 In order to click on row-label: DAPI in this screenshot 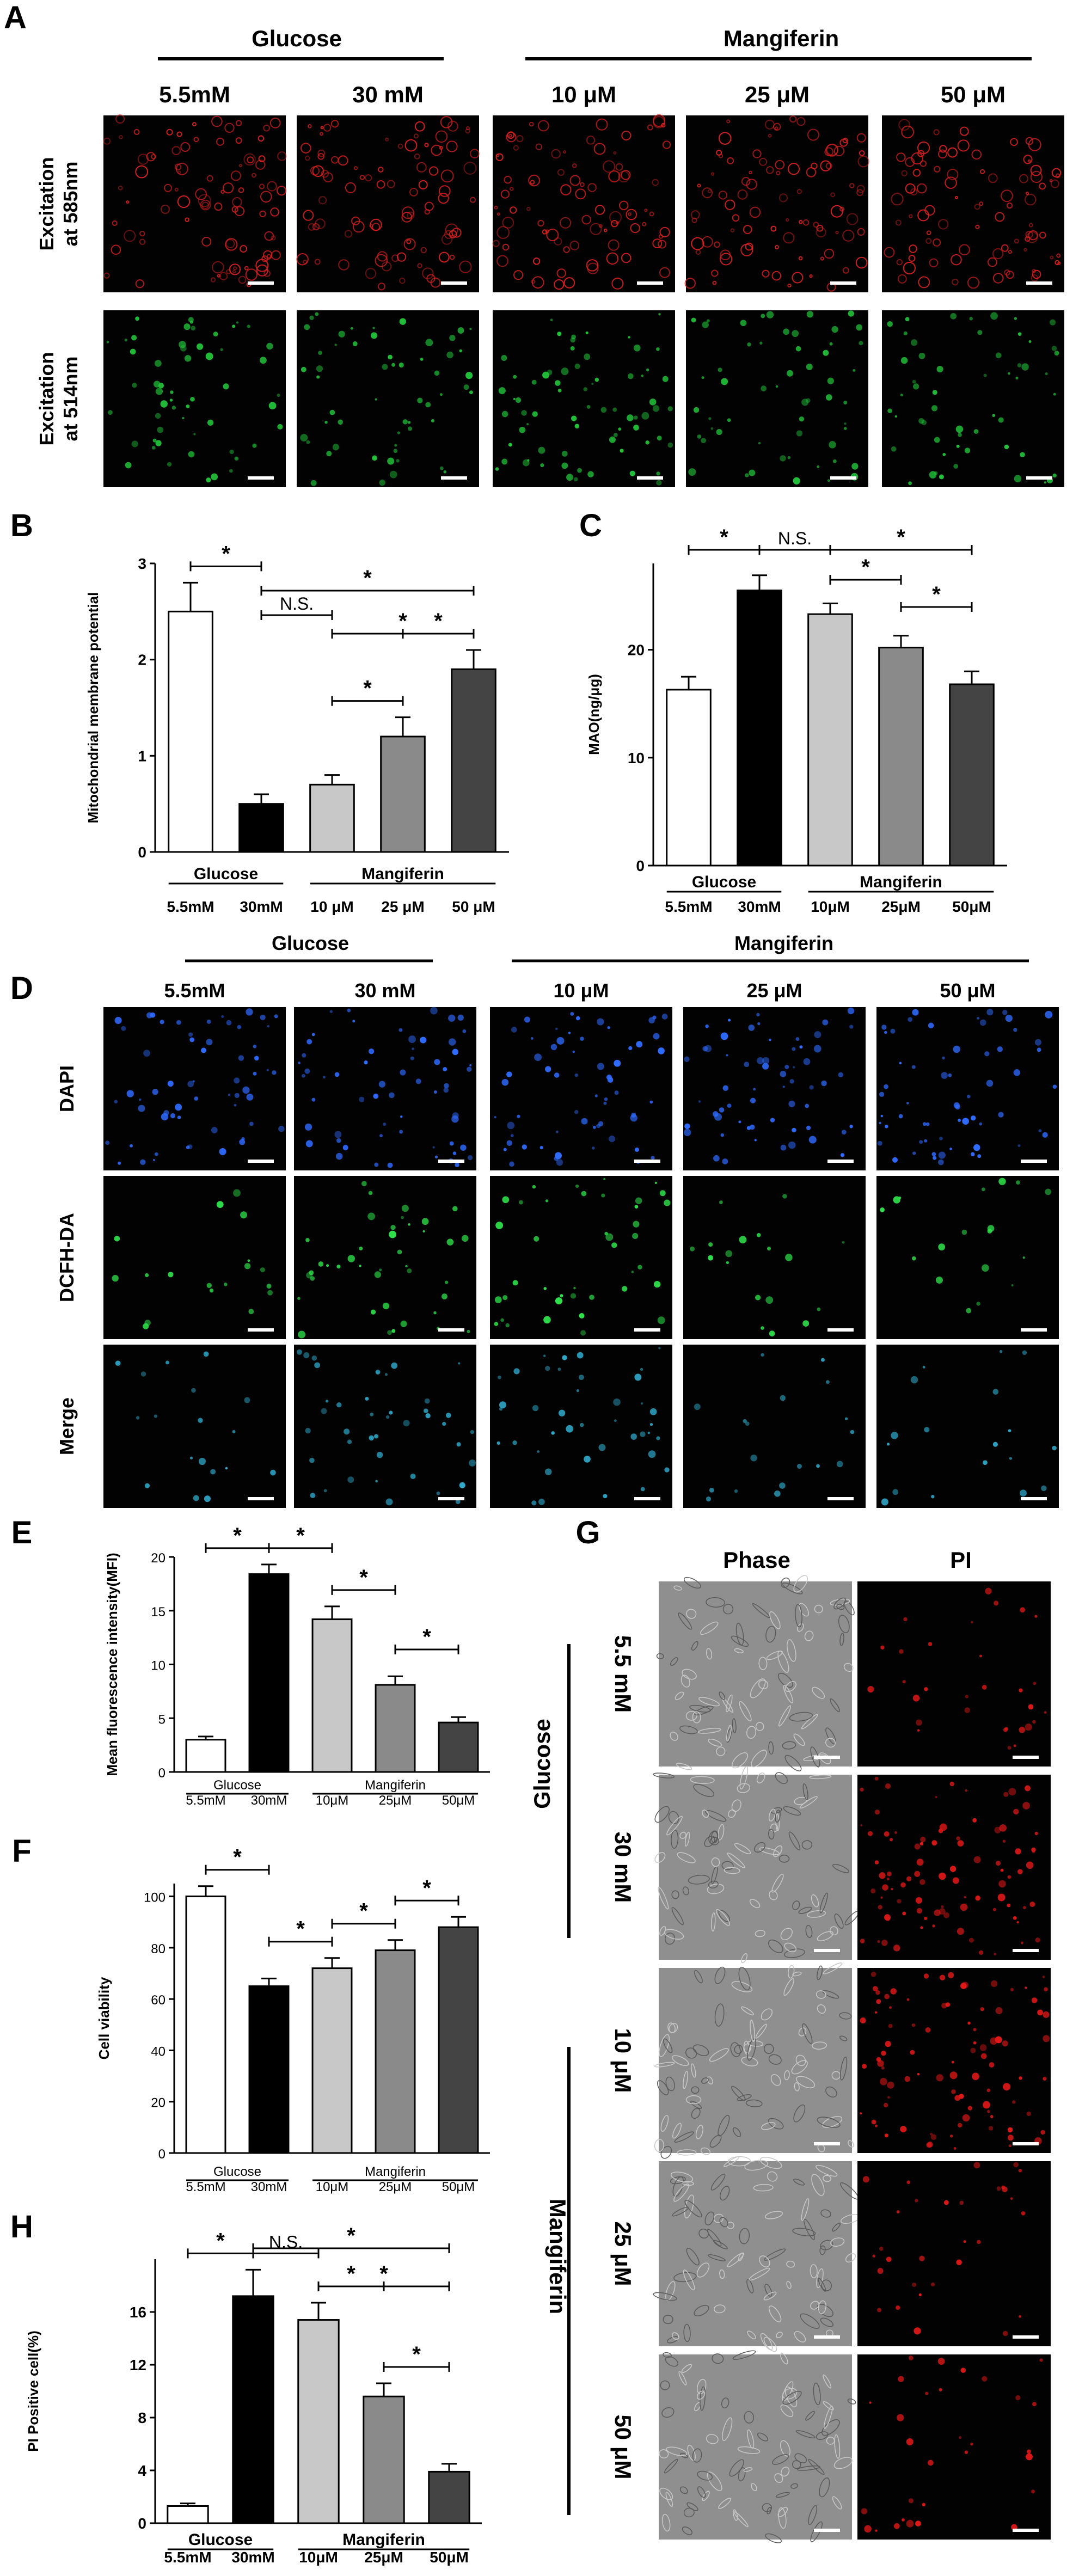, I will do `click(67, 1088)`.